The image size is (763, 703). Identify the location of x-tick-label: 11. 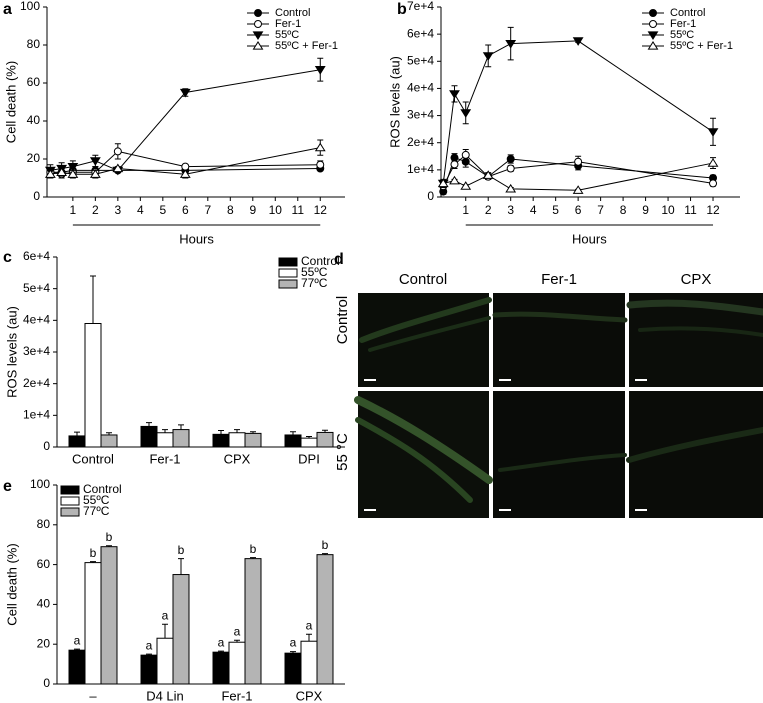
(298, 210).